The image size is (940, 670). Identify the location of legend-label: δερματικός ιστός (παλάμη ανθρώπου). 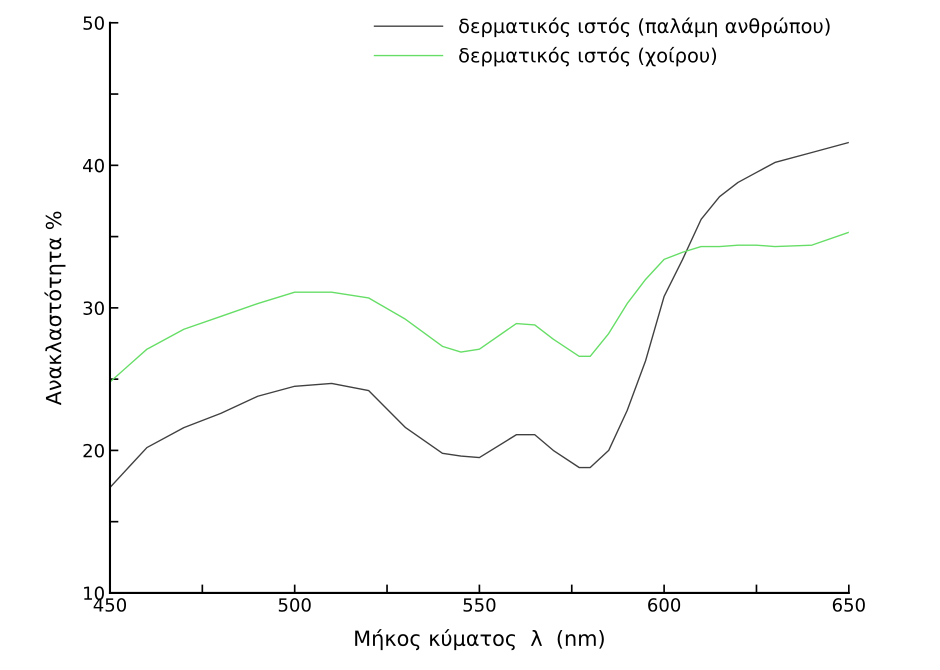
(644, 27).